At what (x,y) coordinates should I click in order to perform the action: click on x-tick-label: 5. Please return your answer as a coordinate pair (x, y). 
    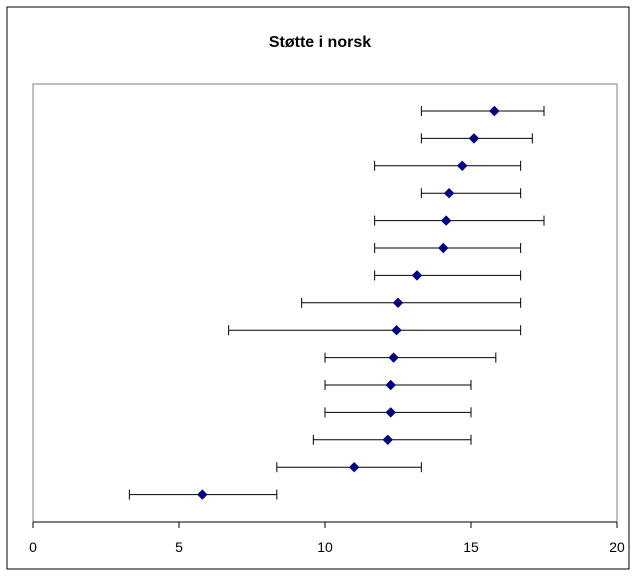
    Looking at the image, I should click on (179, 547).